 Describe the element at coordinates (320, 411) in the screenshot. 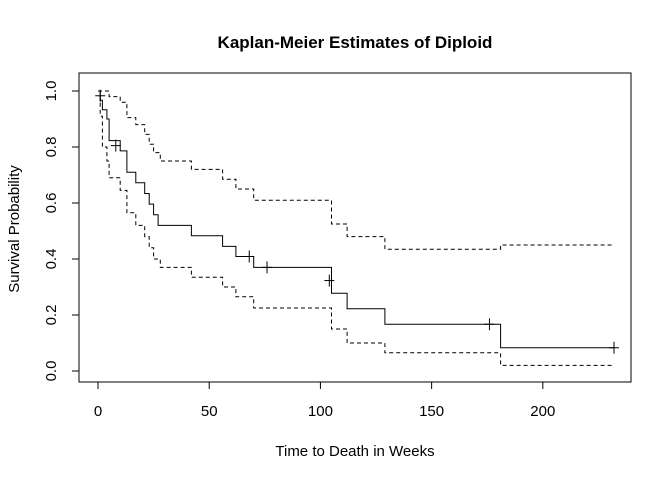

I see `x-tick-label: 100` at that location.